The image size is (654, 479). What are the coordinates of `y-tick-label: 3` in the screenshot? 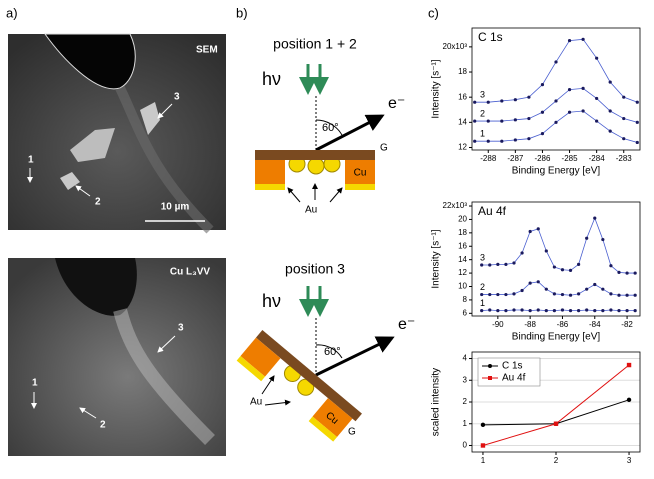 It's located at (465, 379).